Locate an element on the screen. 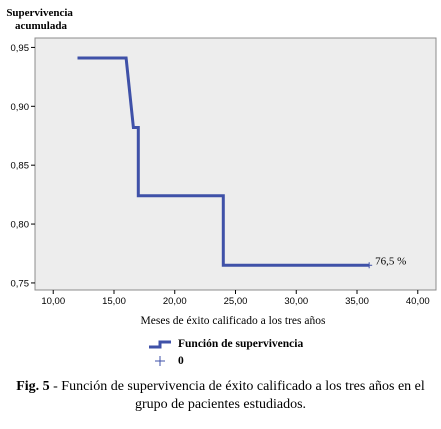 Image resolution: width=441 pixels, height=429 pixels. y-tick-label: 0,75 is located at coordinates (20, 283).